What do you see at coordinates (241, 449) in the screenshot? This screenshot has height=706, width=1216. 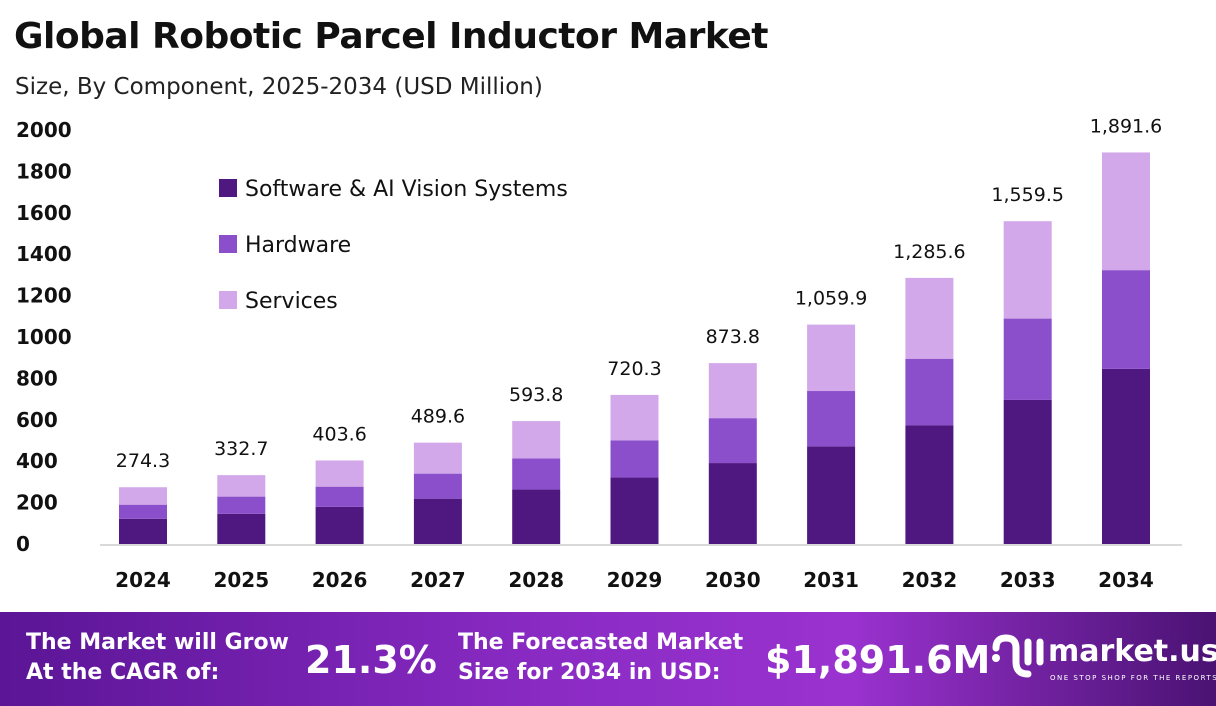 I see `bar-total-label: 332.7` at bounding box center [241, 449].